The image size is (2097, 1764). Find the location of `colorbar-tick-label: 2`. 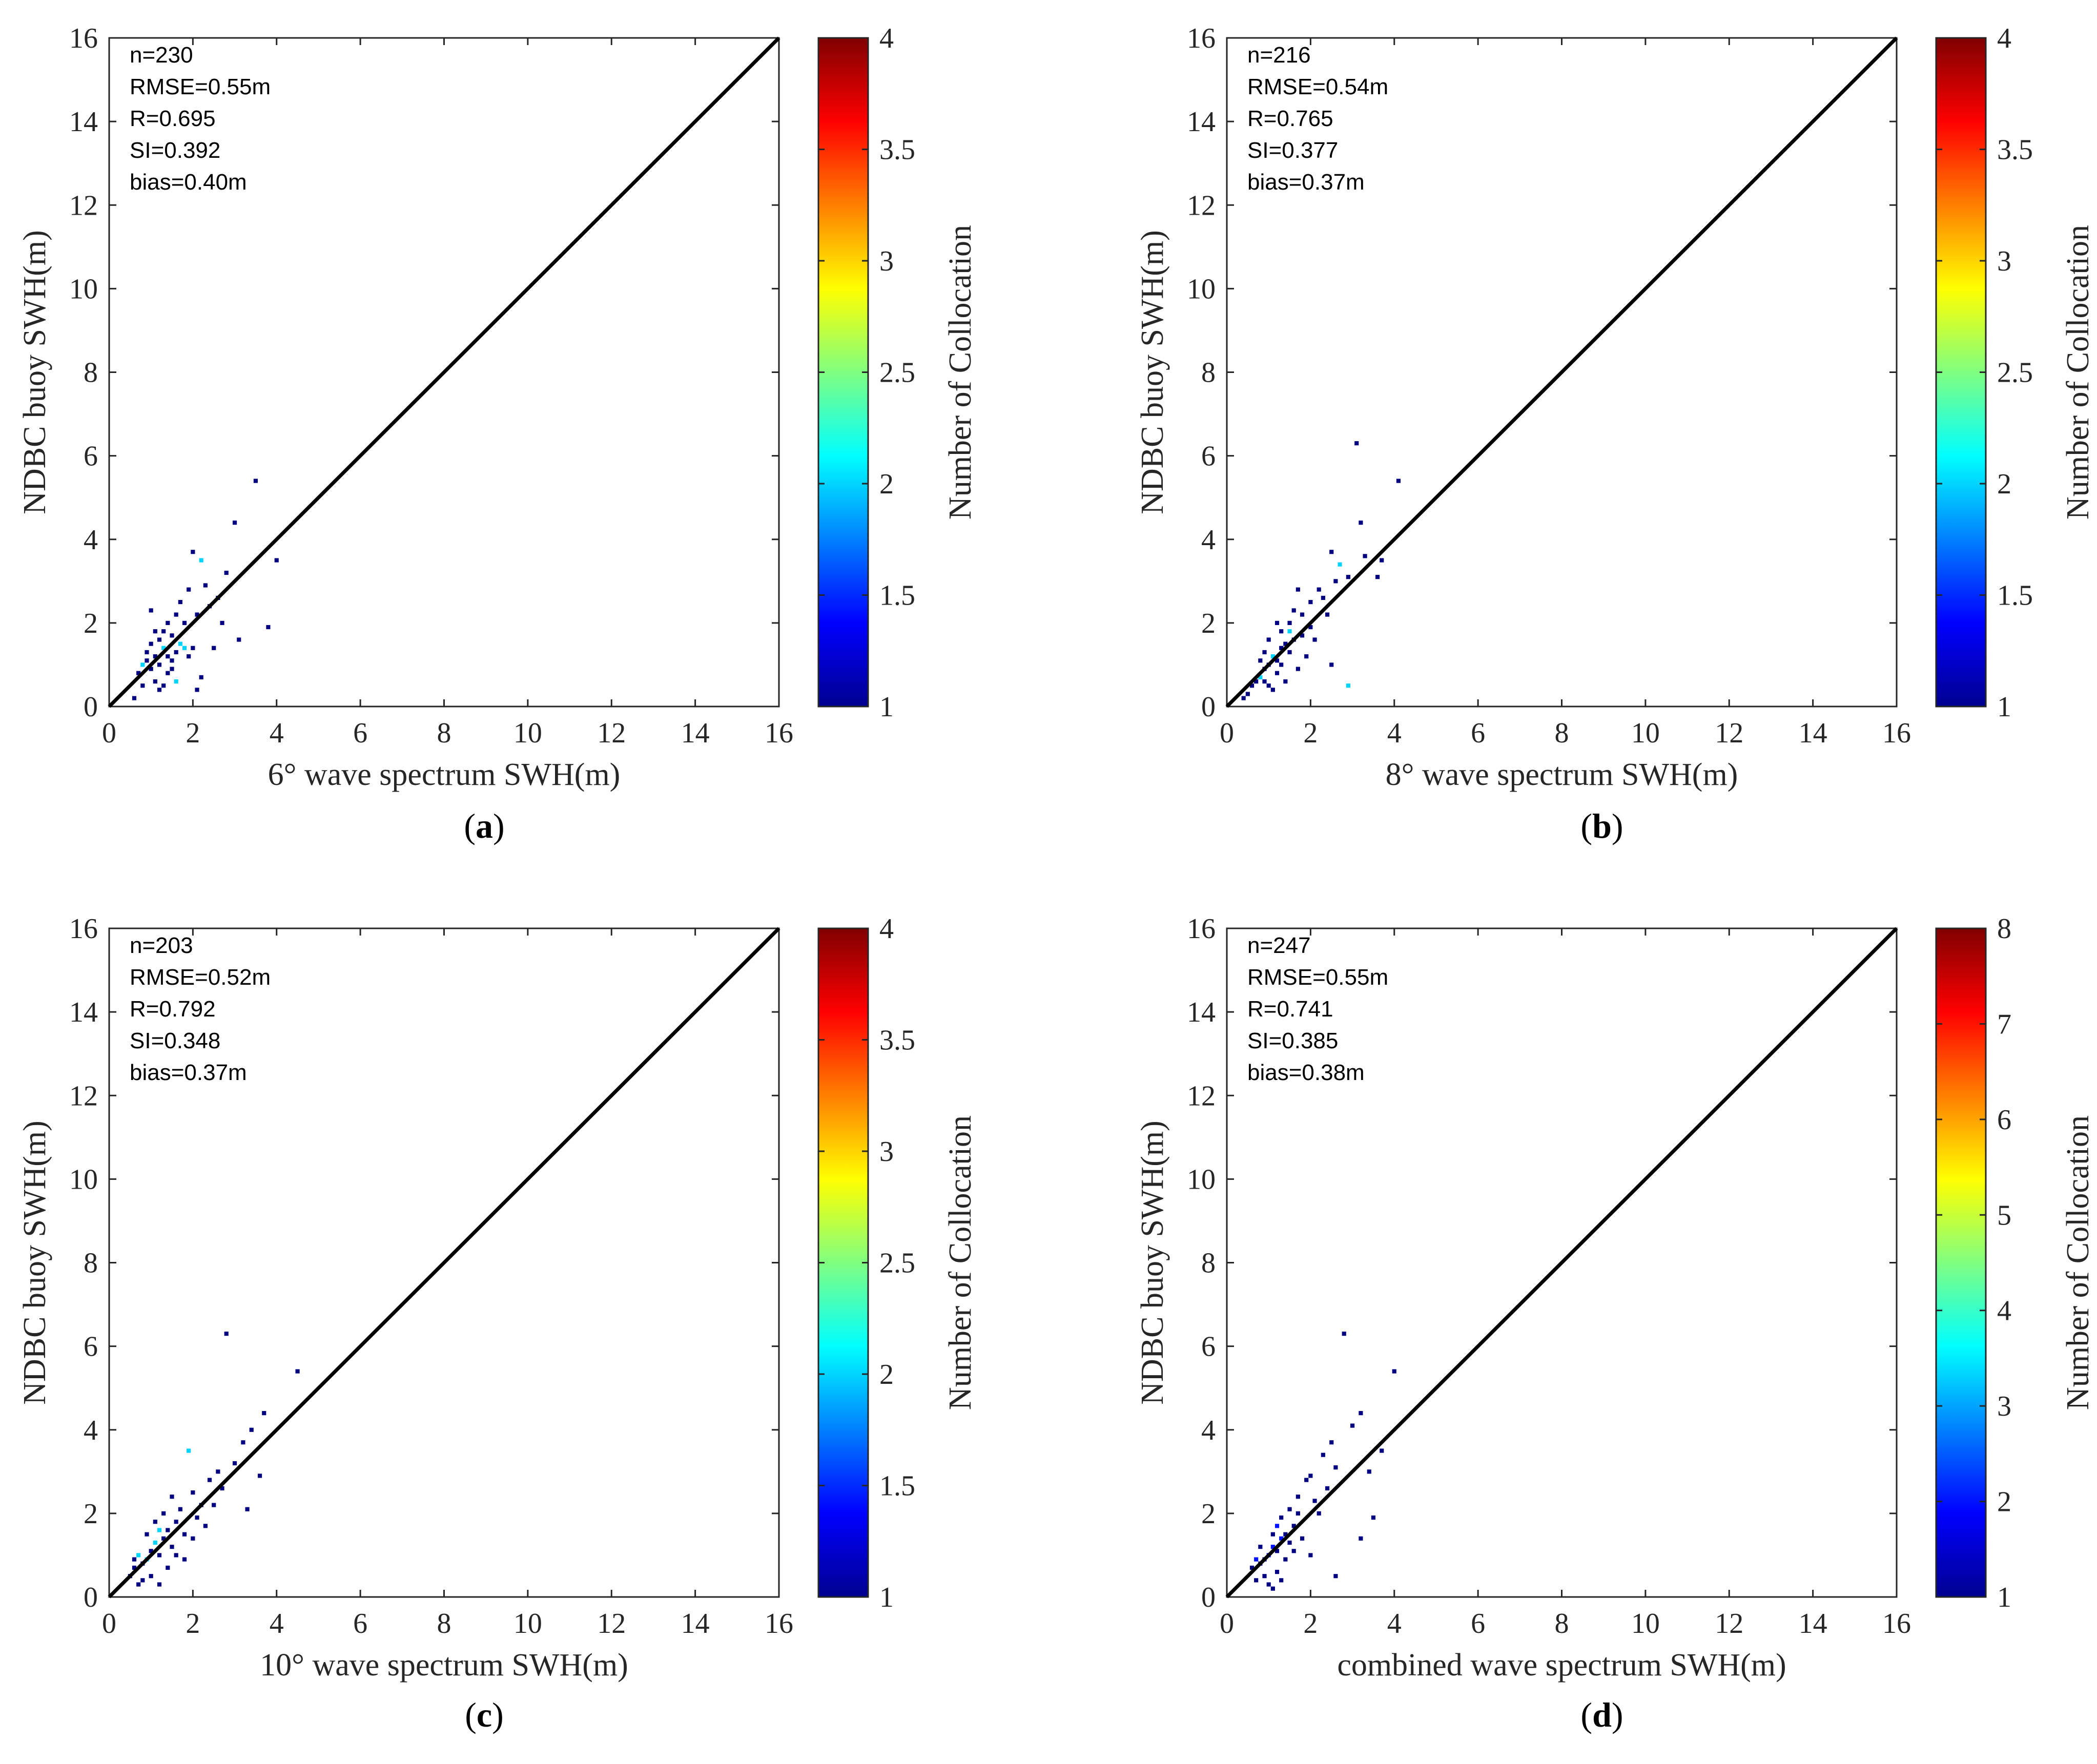

colorbar-tick-label: 2 is located at coordinates (2004, 484).